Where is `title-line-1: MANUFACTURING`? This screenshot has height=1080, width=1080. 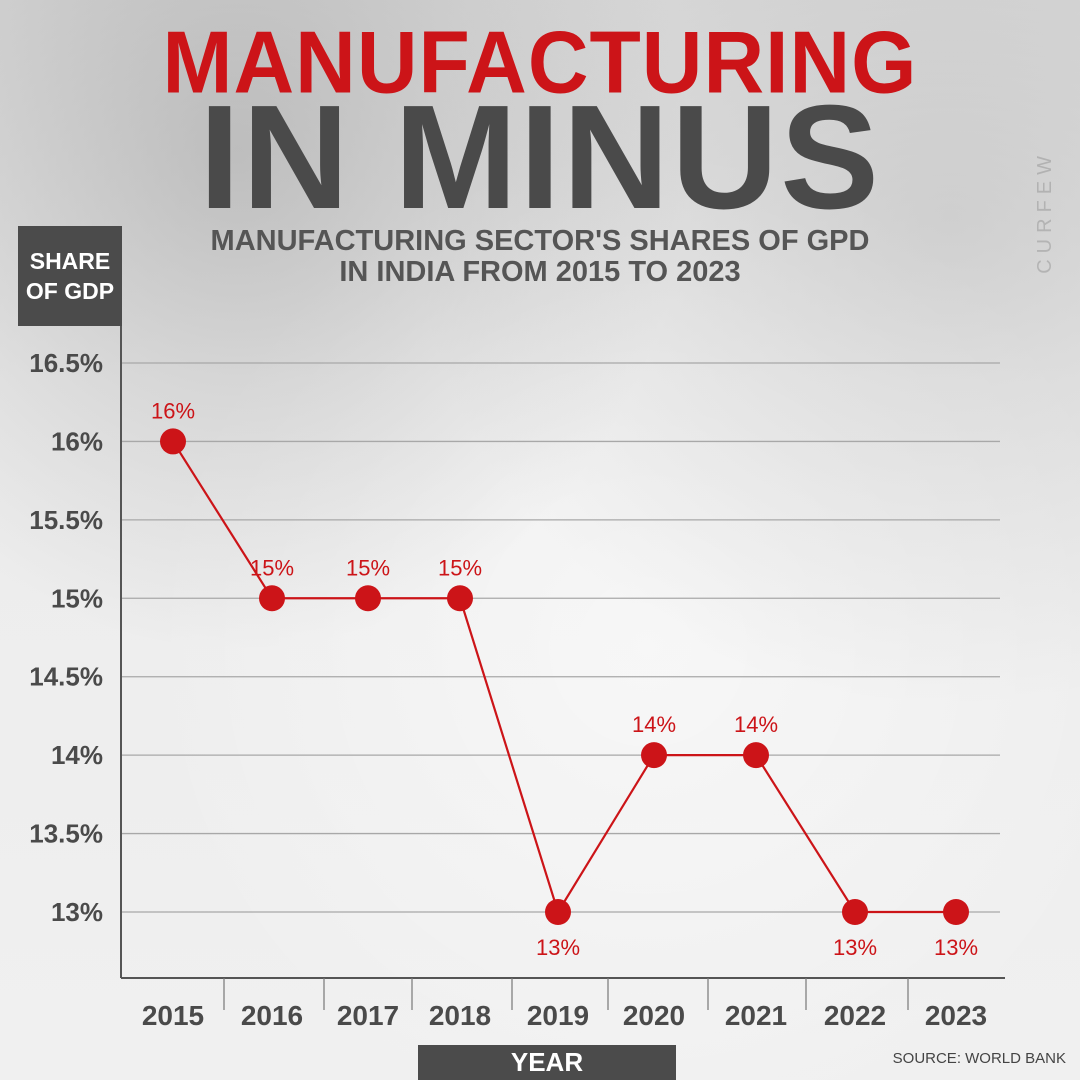 title-line-1: MANUFACTURING is located at coordinates (540, 62).